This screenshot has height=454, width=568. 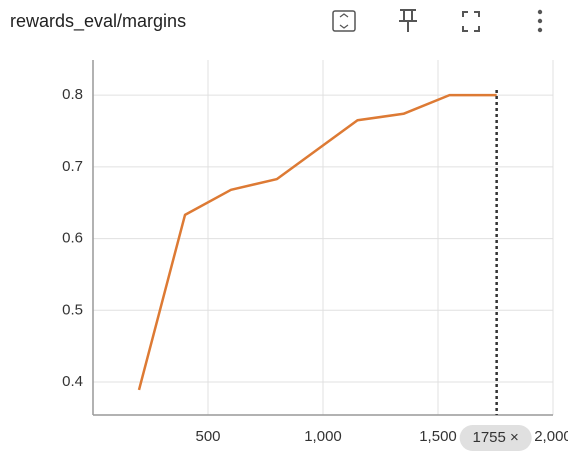 What do you see at coordinates (471, 21) in the screenshot?
I see `fullscreen-icon` at bounding box center [471, 21].